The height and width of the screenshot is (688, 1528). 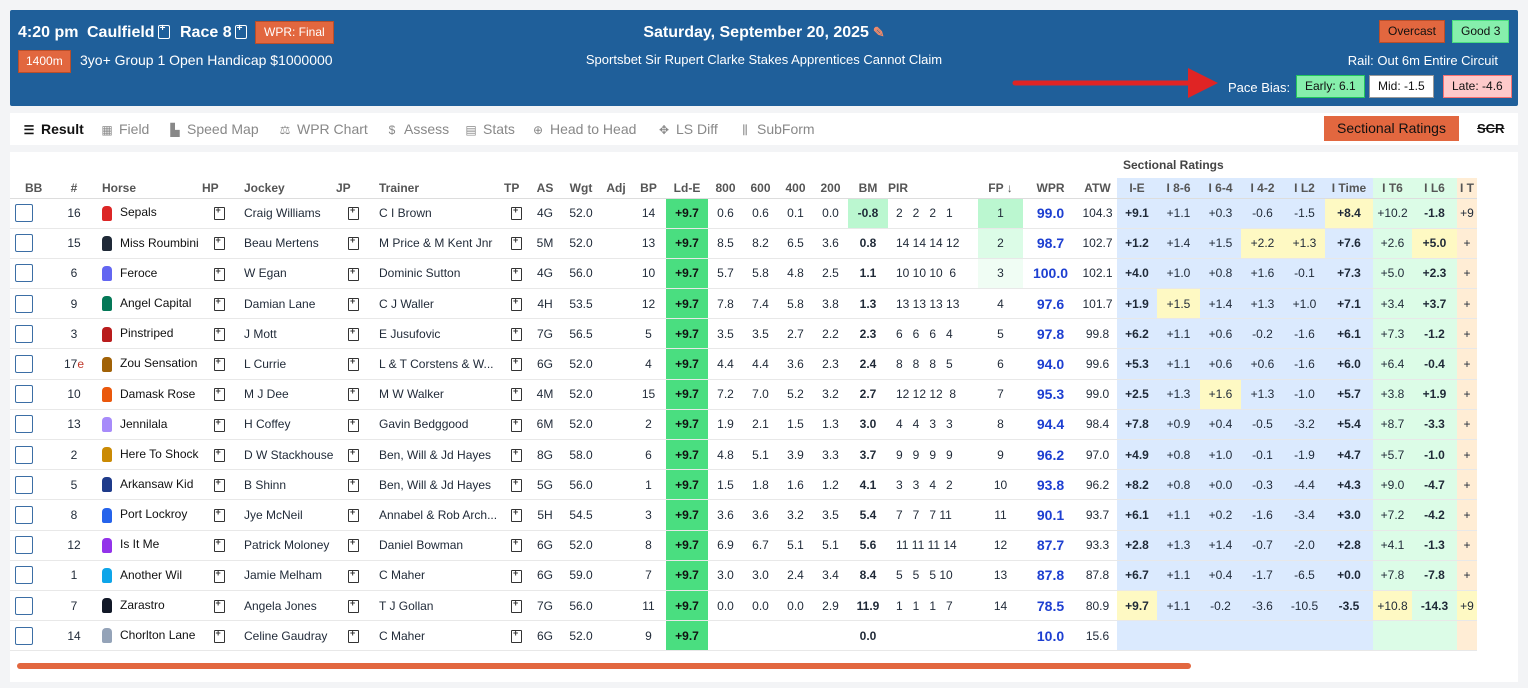 What do you see at coordinates (437, 545) in the screenshot?
I see `trainer-name: Daniel Bowman` at bounding box center [437, 545].